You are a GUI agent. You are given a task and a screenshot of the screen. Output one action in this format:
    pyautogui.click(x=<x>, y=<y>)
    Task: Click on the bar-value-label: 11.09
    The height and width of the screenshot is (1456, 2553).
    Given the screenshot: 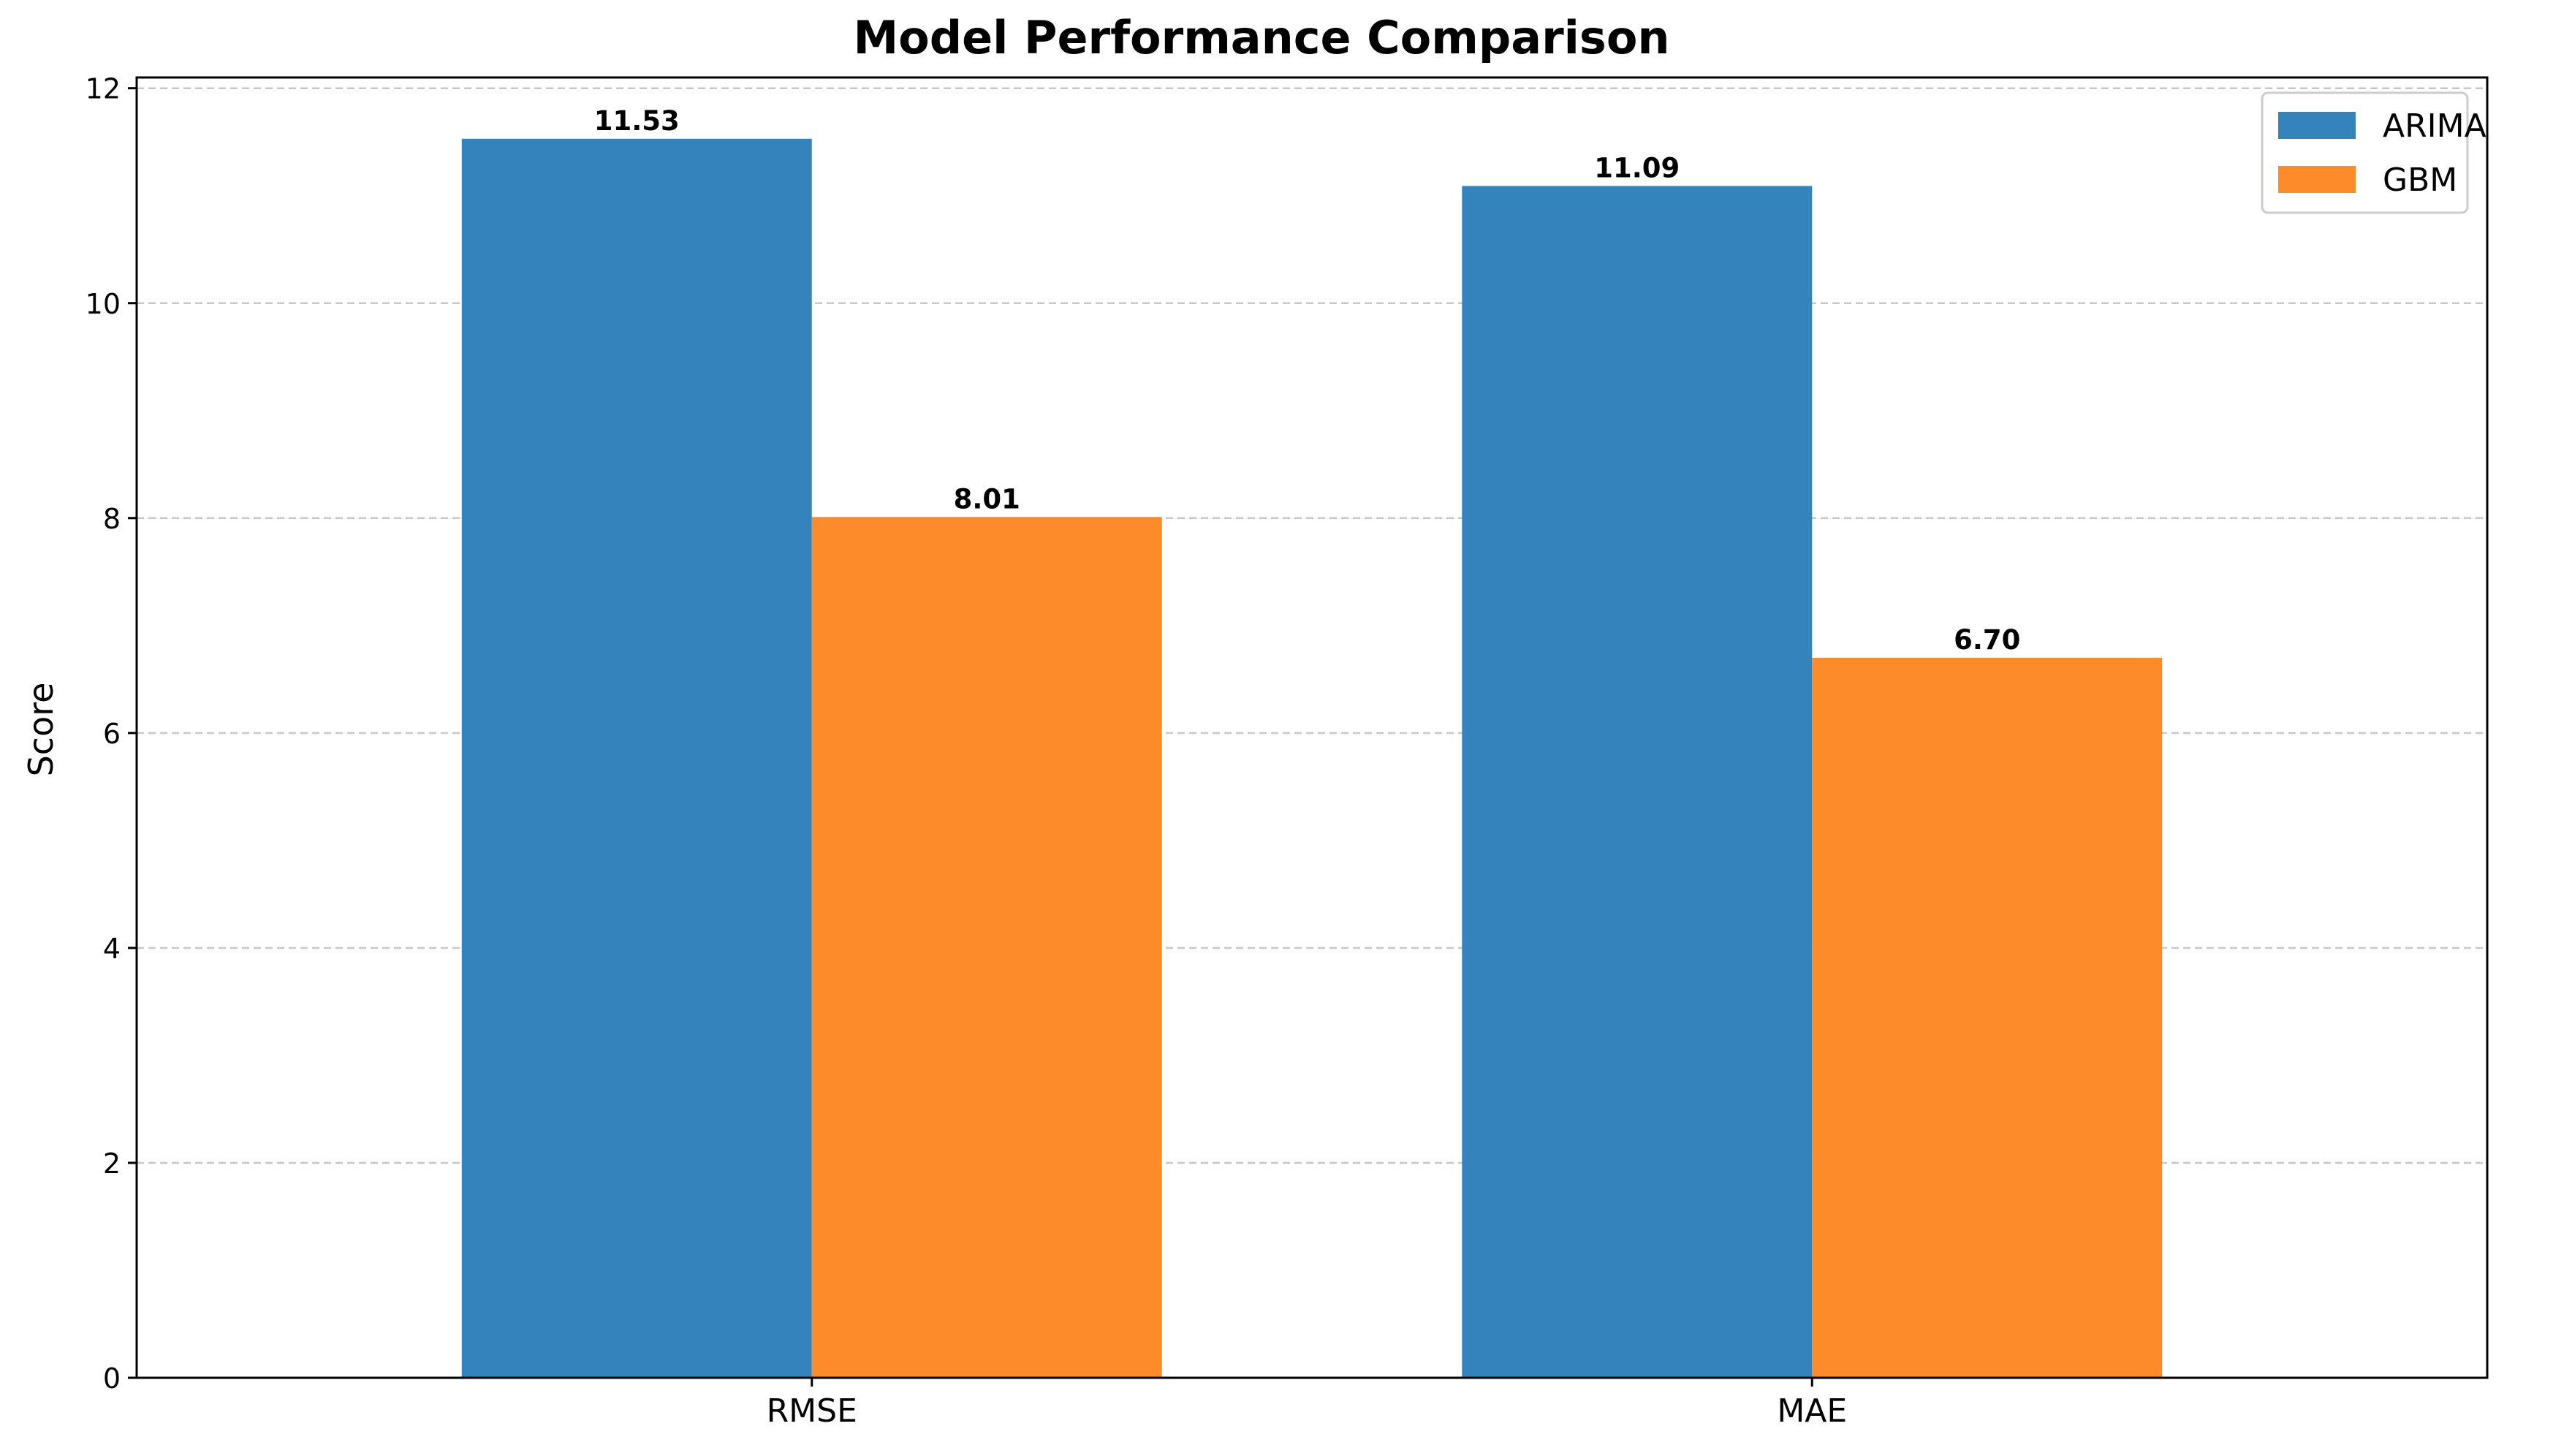 What is the action you would take?
    pyautogui.click(x=1637, y=167)
    